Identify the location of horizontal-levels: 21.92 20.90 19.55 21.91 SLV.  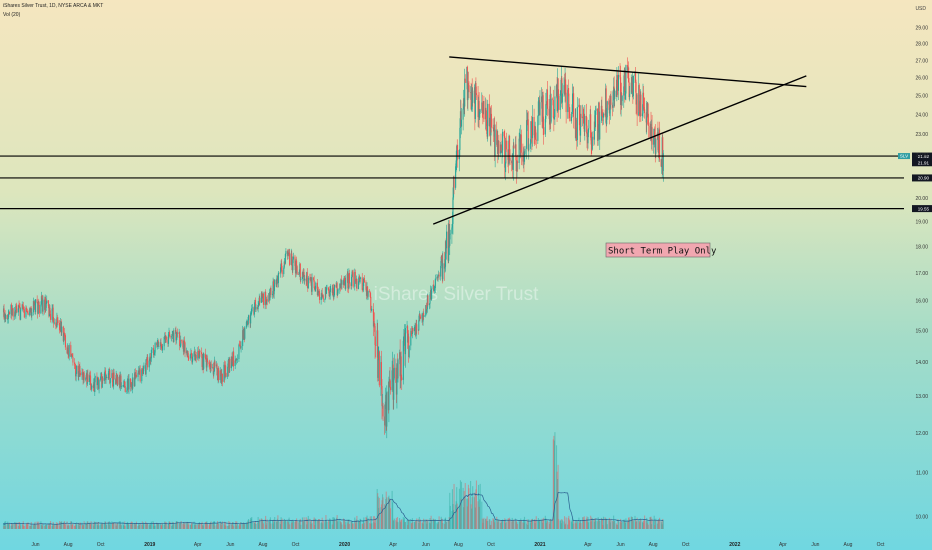
(466, 182).